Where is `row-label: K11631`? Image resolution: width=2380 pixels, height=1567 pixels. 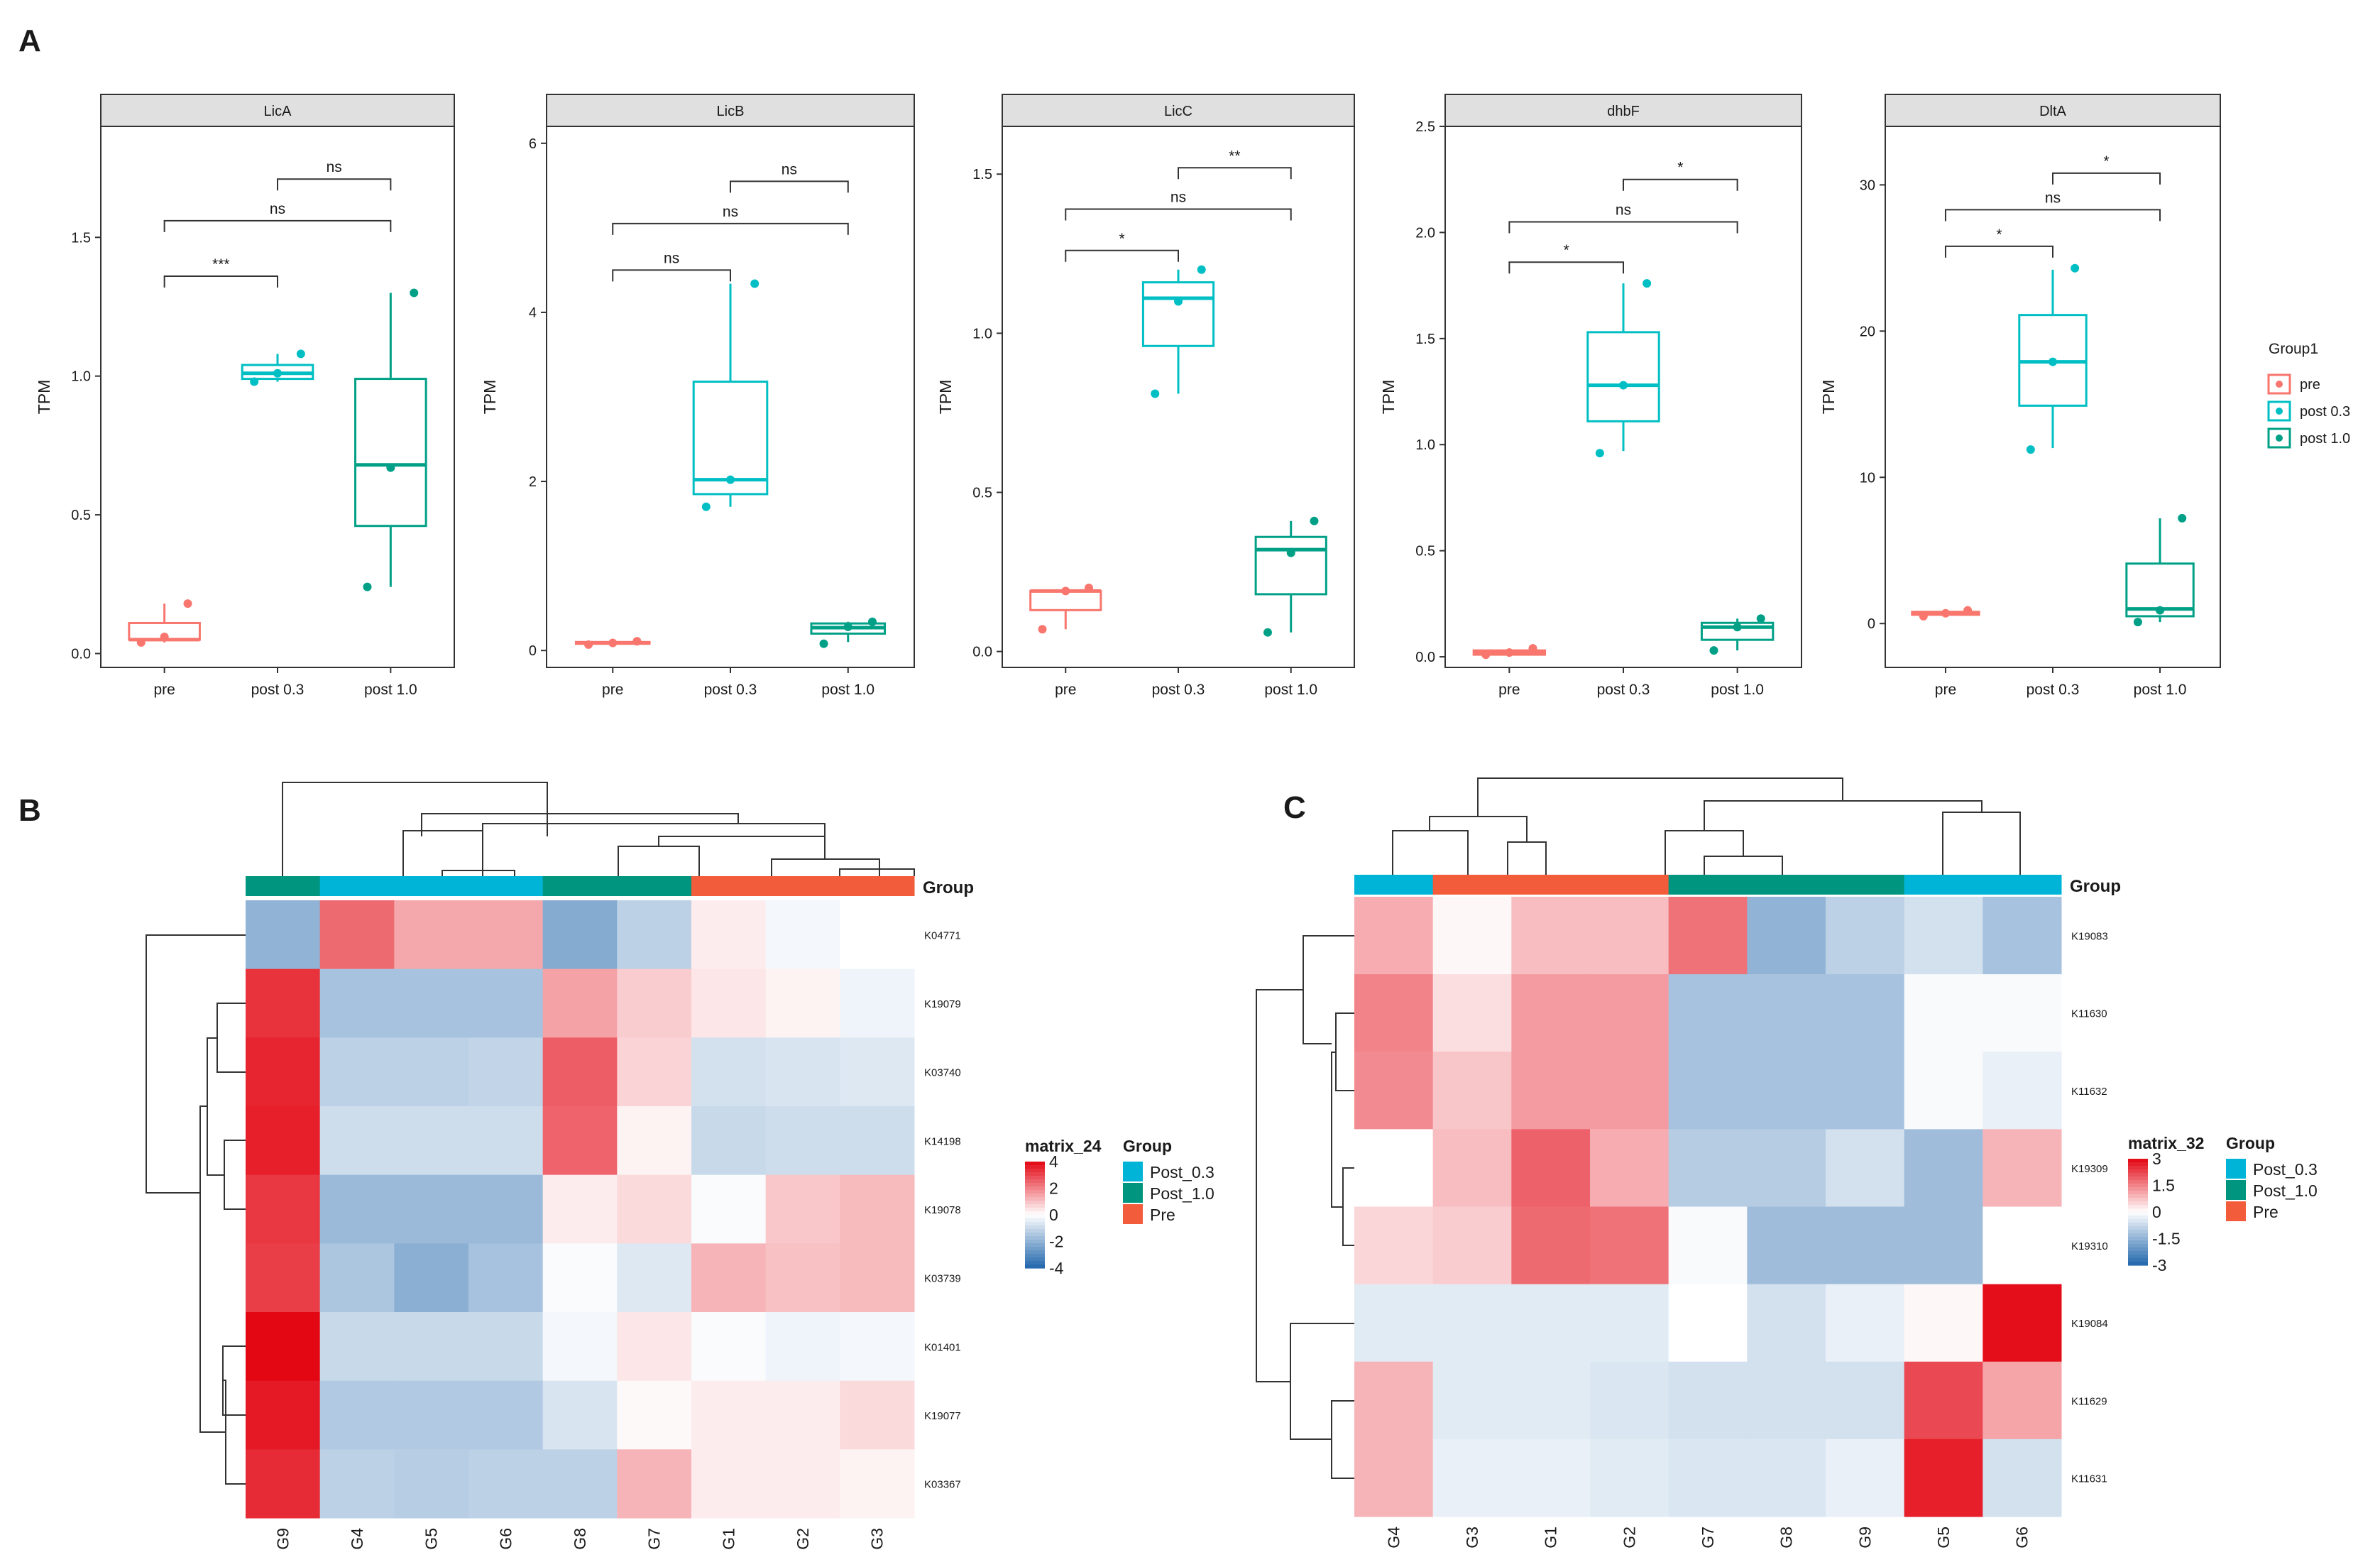 row-label: K11631 is located at coordinates (2089, 1479).